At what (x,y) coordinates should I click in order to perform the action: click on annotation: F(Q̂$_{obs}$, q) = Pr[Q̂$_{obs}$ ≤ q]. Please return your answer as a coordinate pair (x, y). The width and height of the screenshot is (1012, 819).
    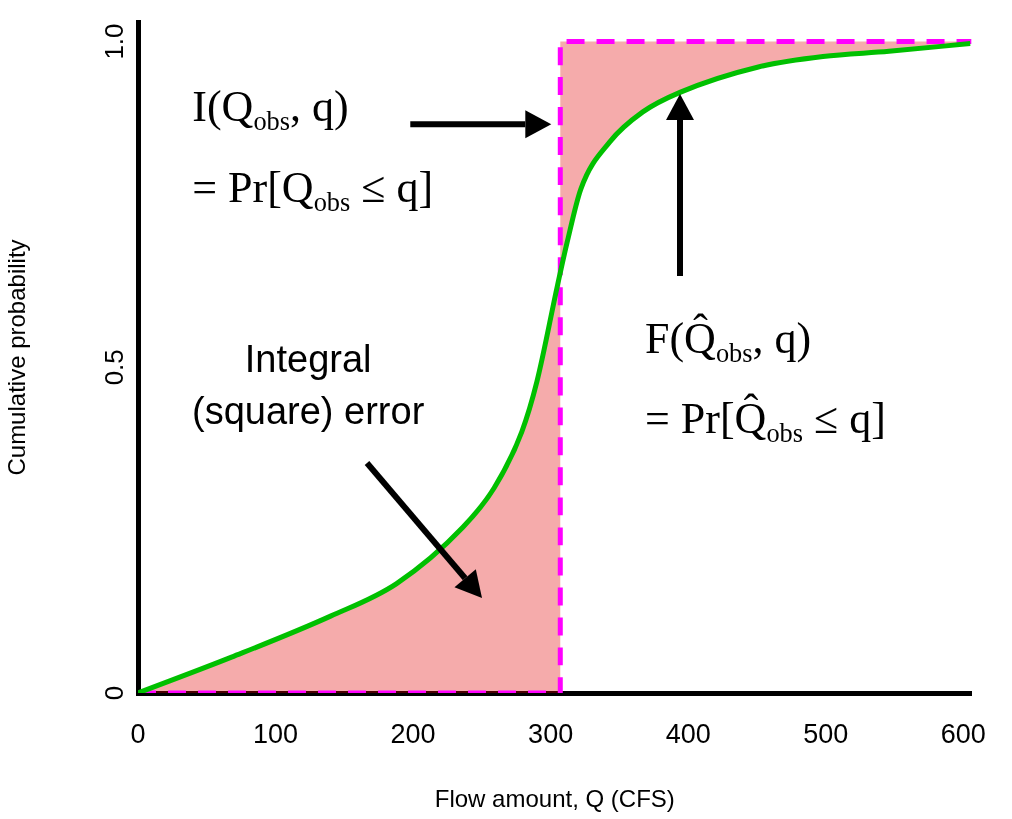
    Looking at the image, I should click on (765, 381).